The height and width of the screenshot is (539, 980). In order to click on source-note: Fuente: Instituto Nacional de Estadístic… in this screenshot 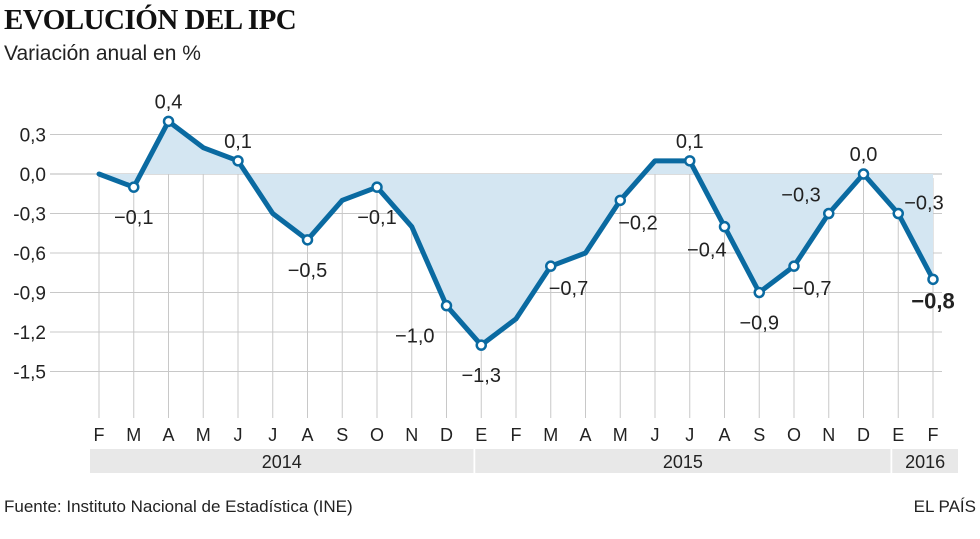, I will do `click(178, 506)`.